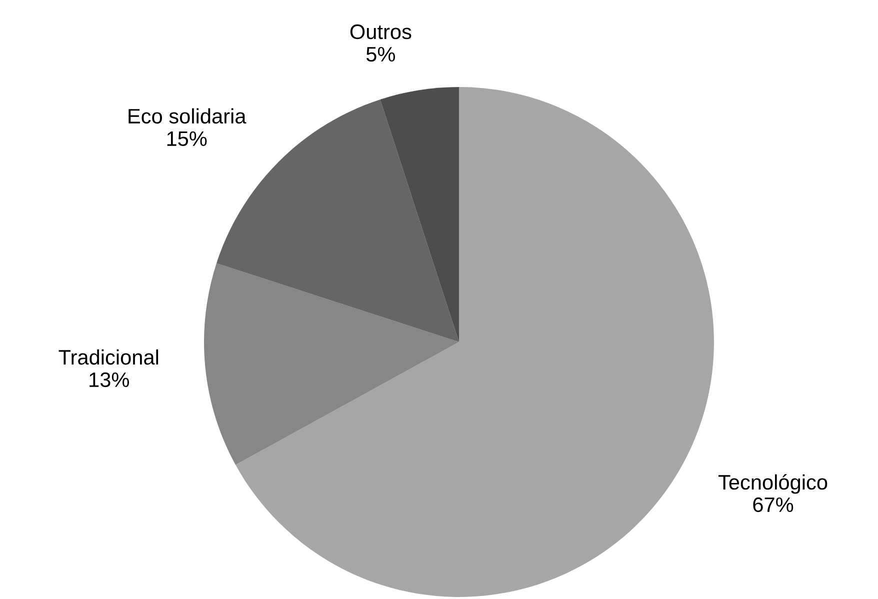  What do you see at coordinates (381, 32) in the screenshot?
I see `slice-label: Outros` at bounding box center [381, 32].